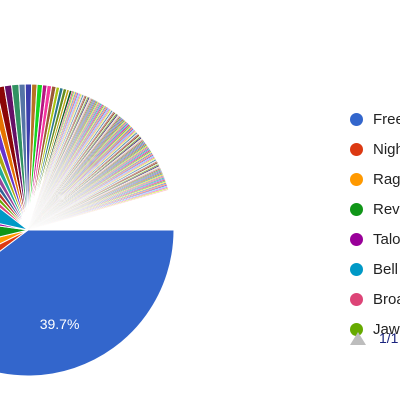  I want to click on legend-item: Rev, so click(375, 209).